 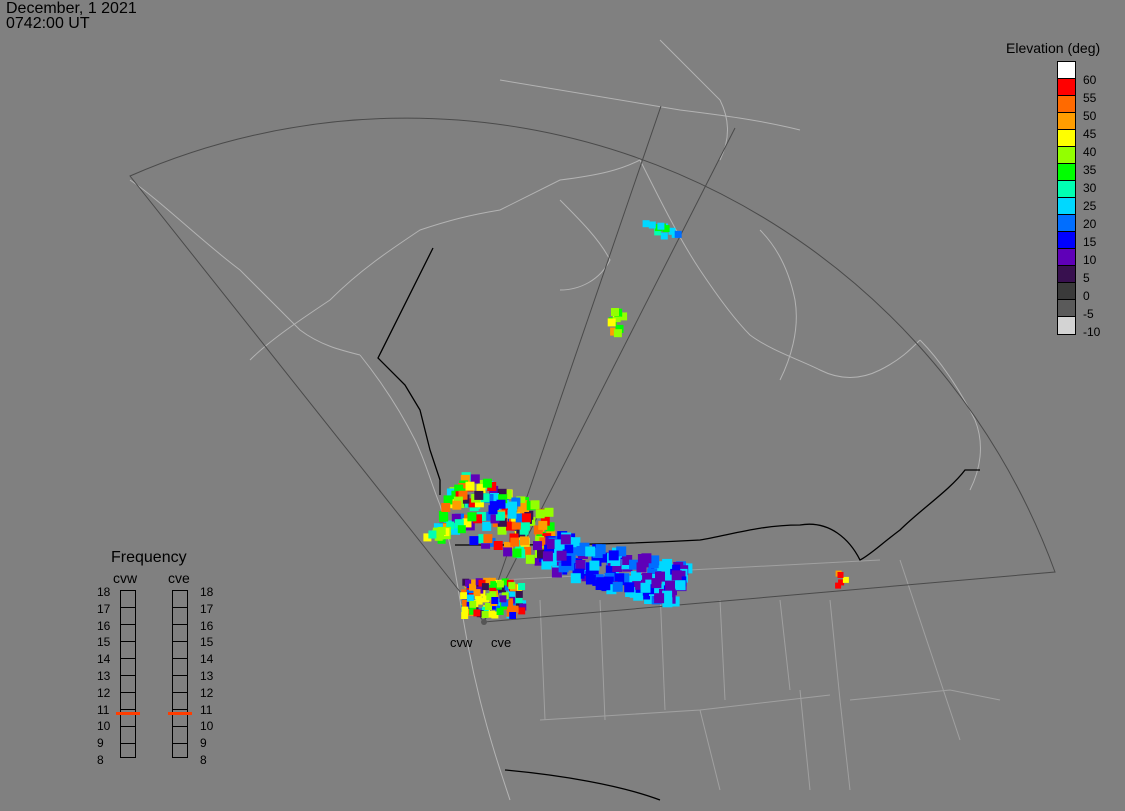 What do you see at coordinates (717, 515) in the screenshot?
I see `canada-us-border` at bounding box center [717, 515].